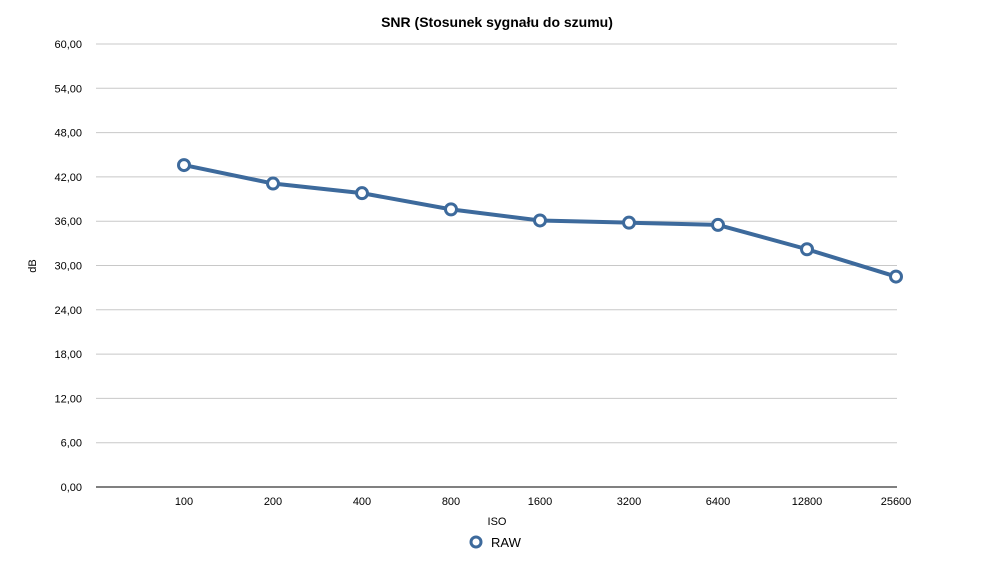 This screenshot has width=999, height=568. Describe the element at coordinates (68, 399) in the screenshot. I see `y-tick-label: 12,00` at that location.